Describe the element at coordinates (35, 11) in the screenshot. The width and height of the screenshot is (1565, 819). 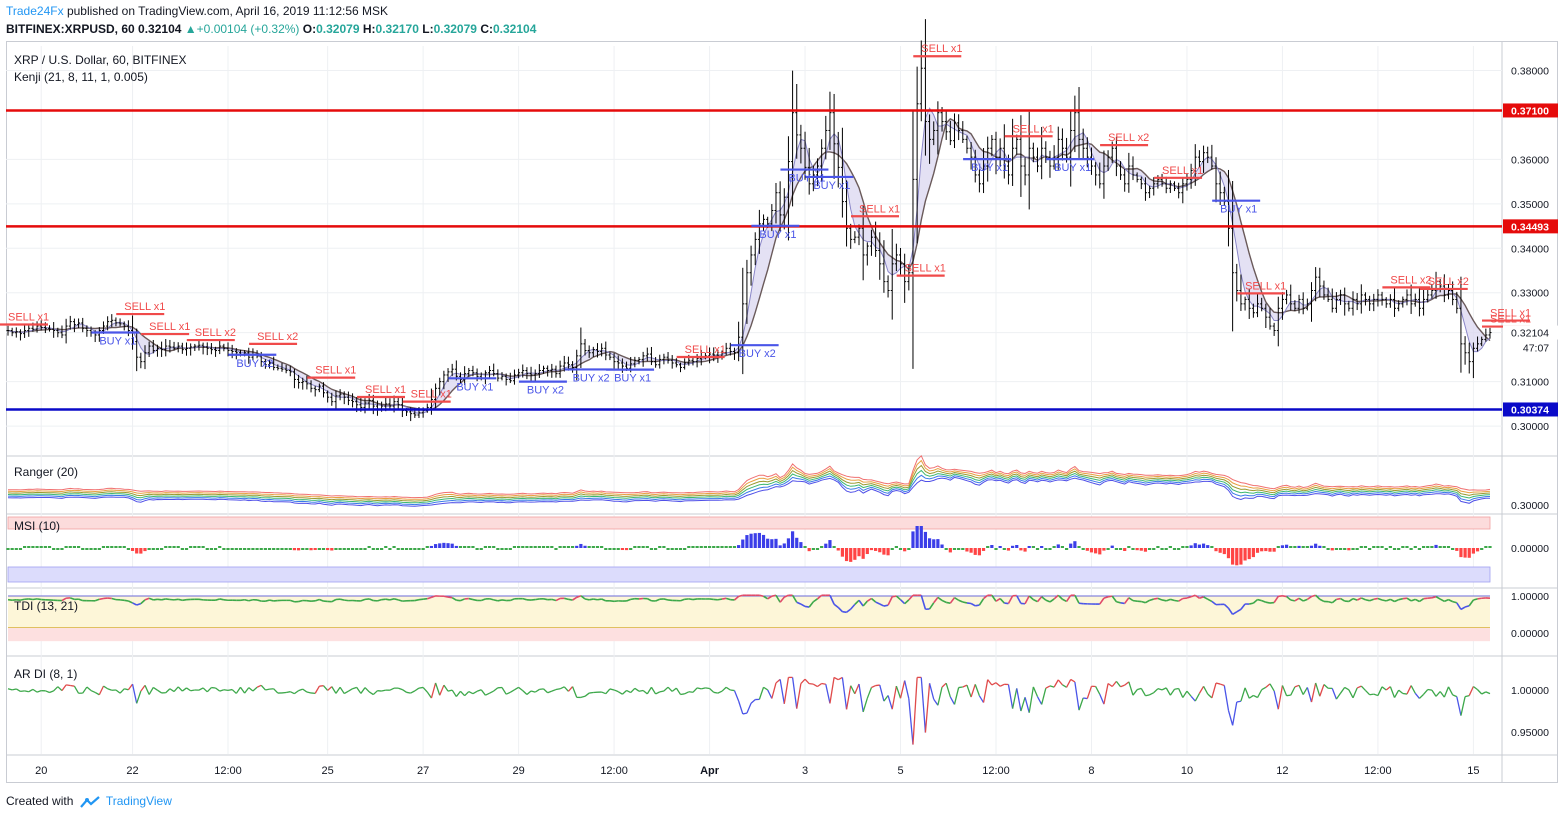
I see `author-link: Trade24Fx` at that location.